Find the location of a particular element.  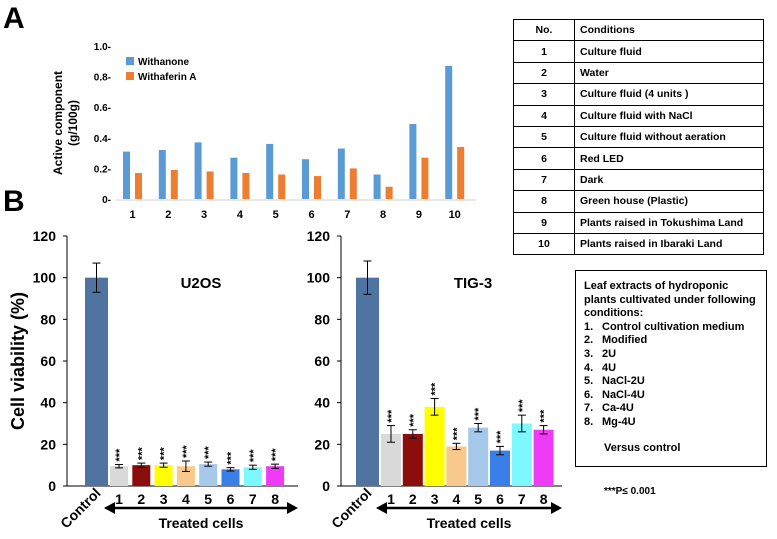

x-tick-label: 4 is located at coordinates (240, 215).